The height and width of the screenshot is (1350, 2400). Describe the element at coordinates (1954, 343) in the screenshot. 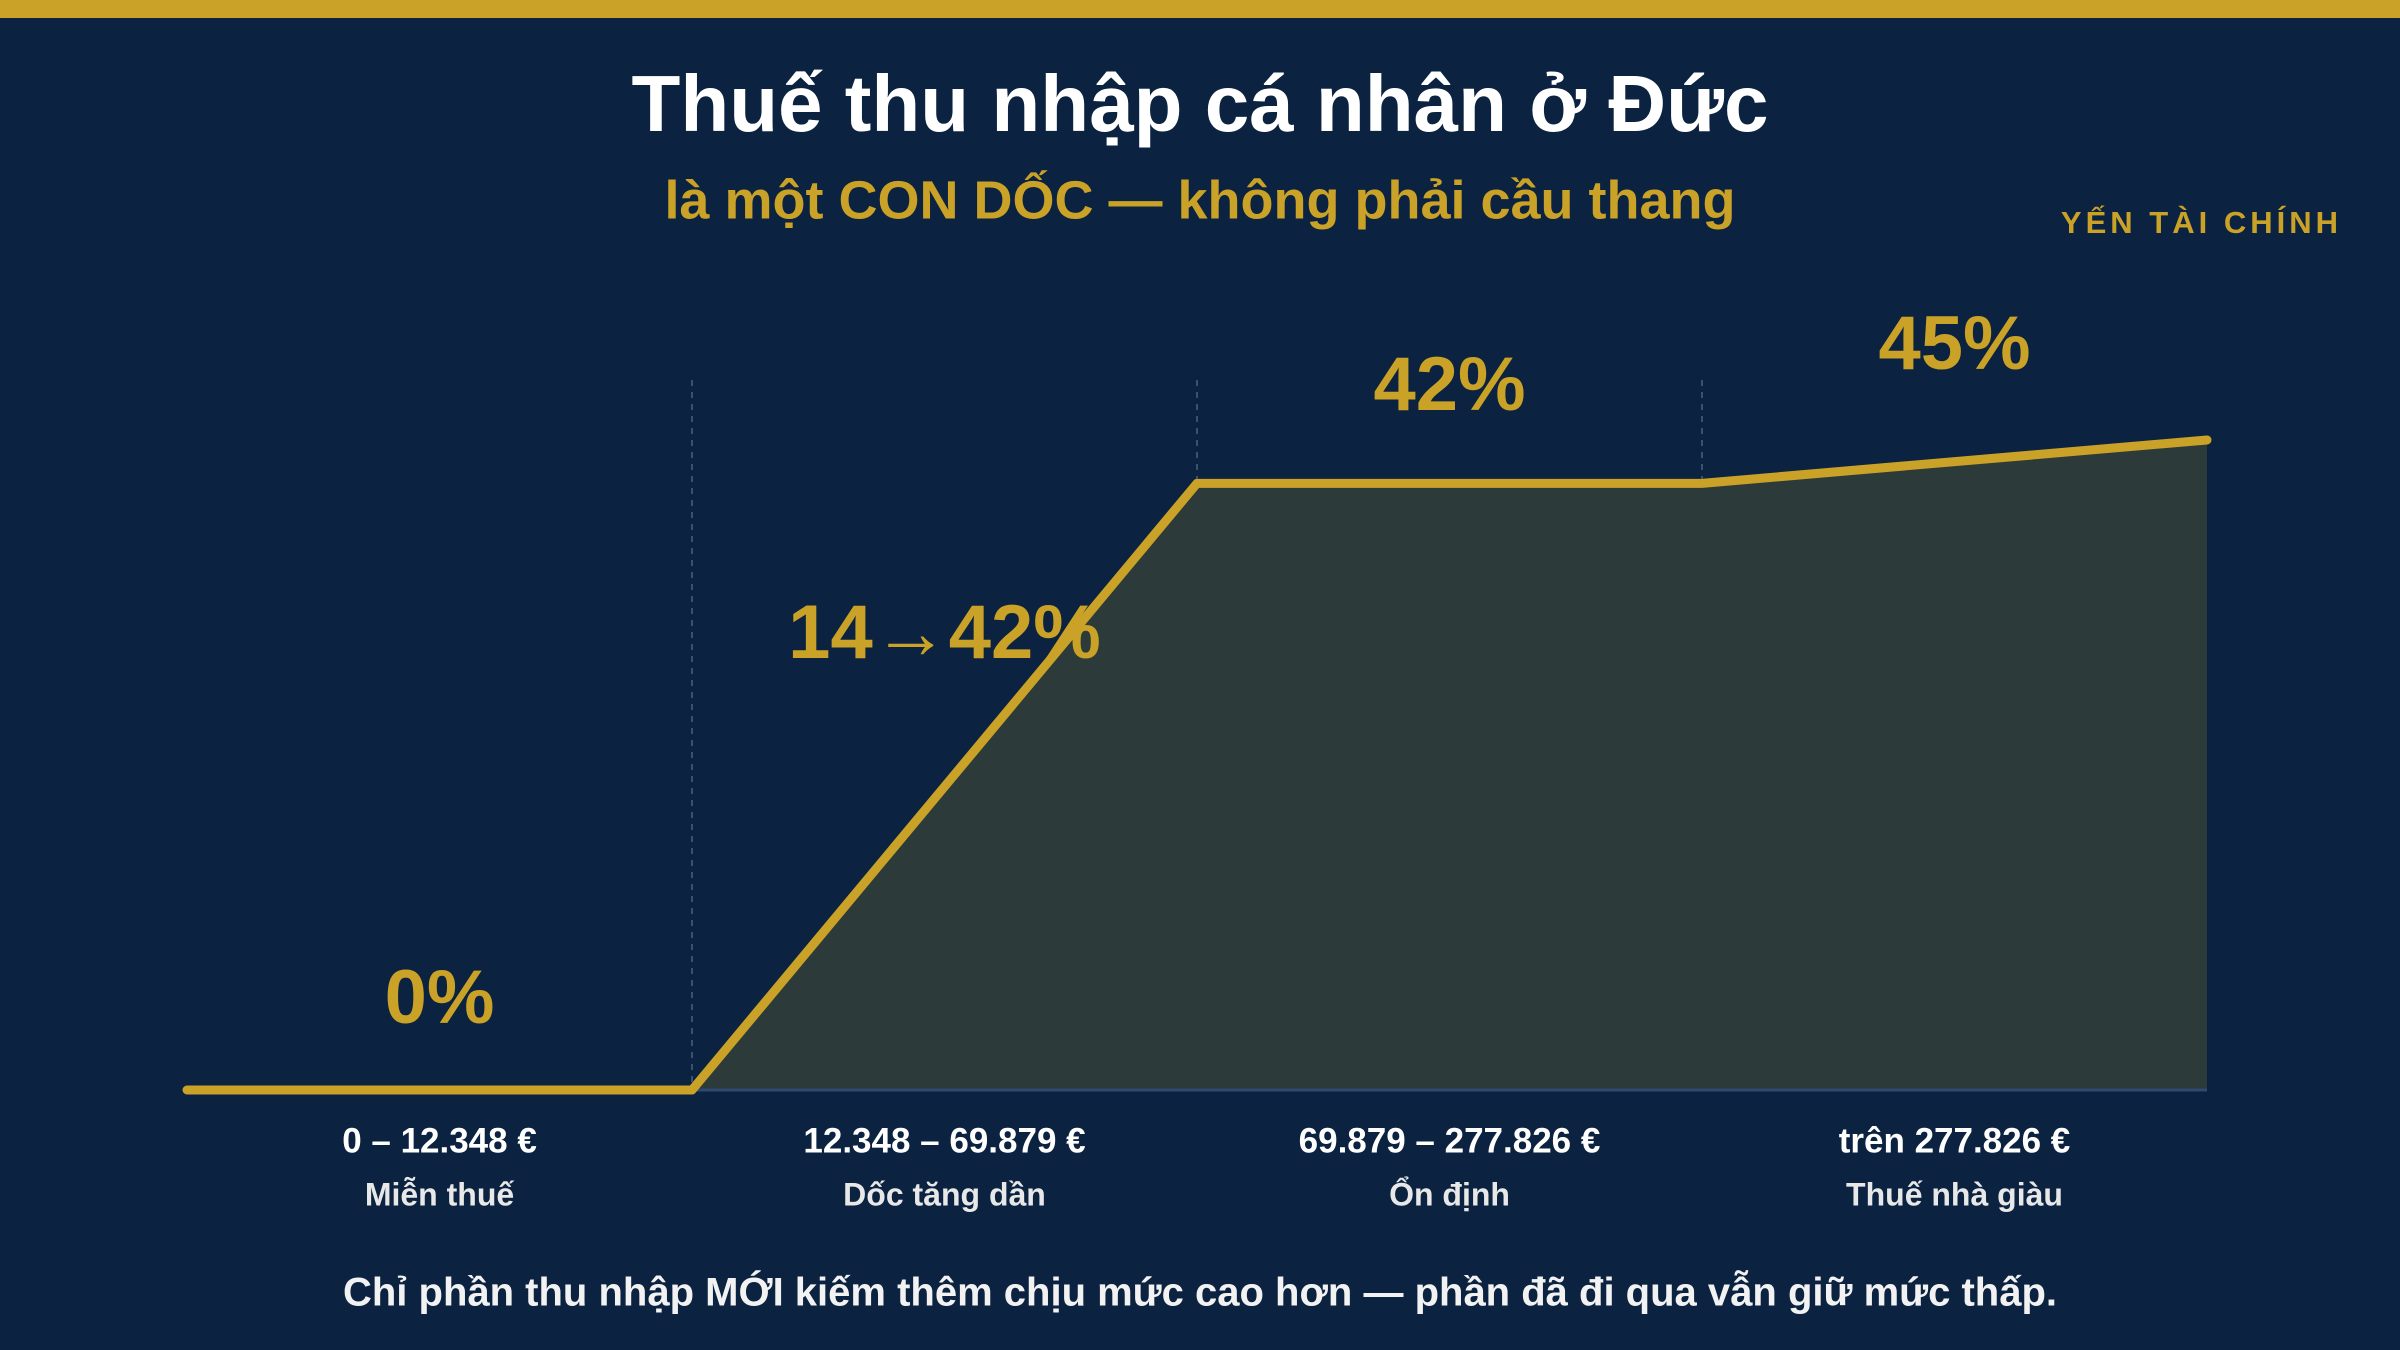

I see `rate-label: 45%` at that location.